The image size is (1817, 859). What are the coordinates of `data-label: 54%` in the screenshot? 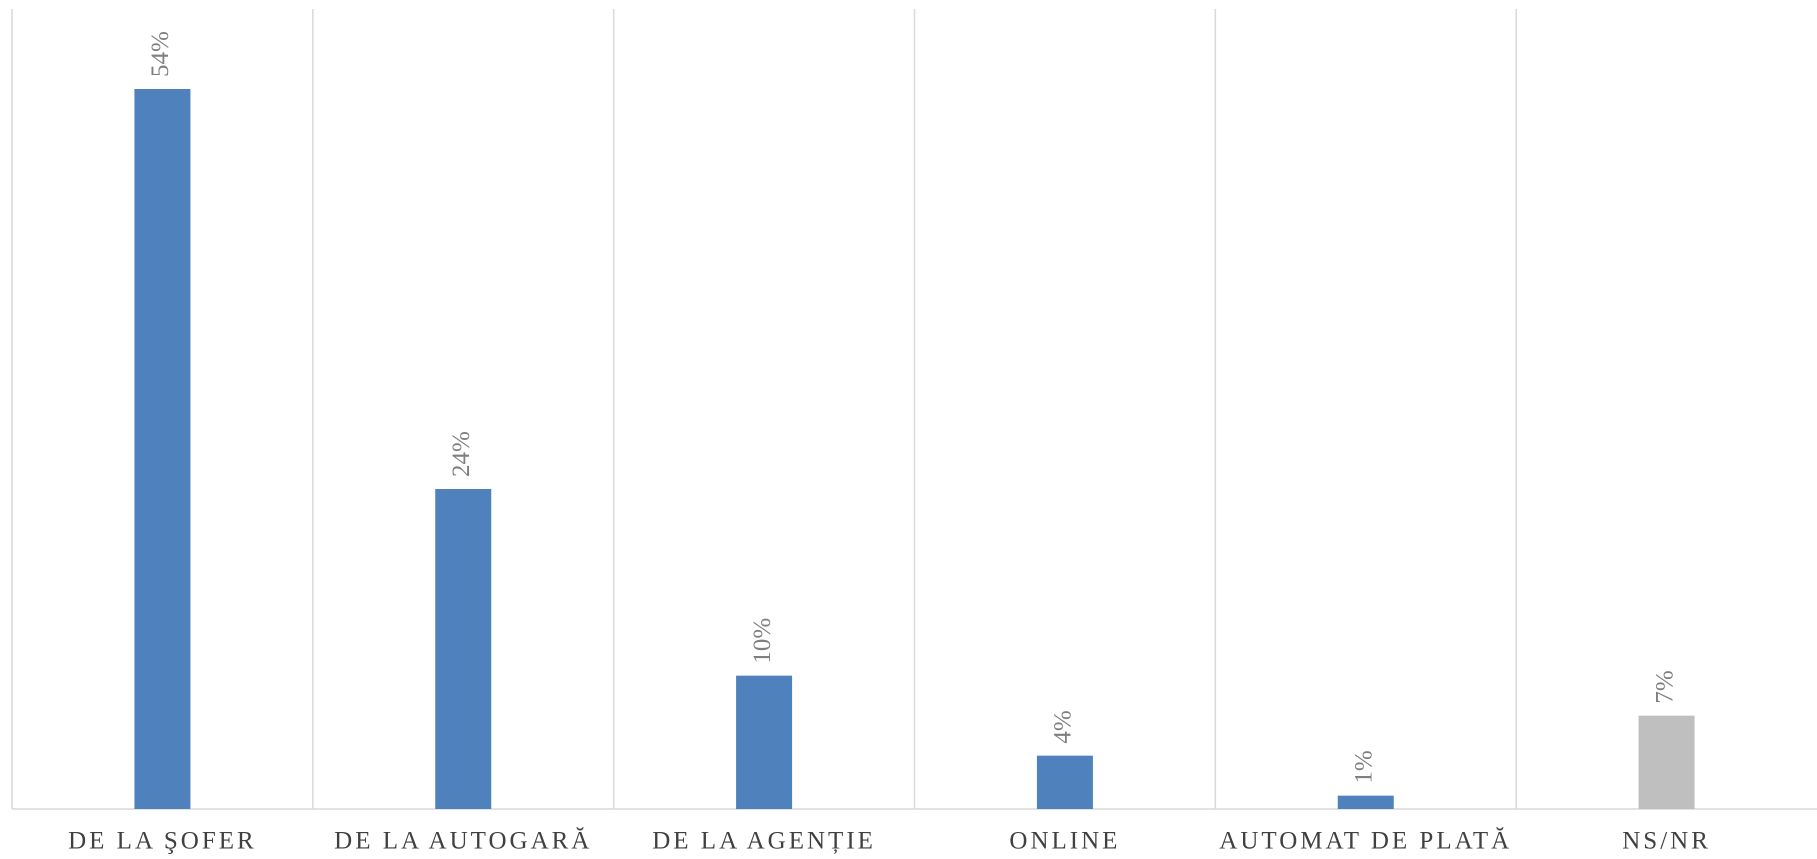 It's located at (160, 54).